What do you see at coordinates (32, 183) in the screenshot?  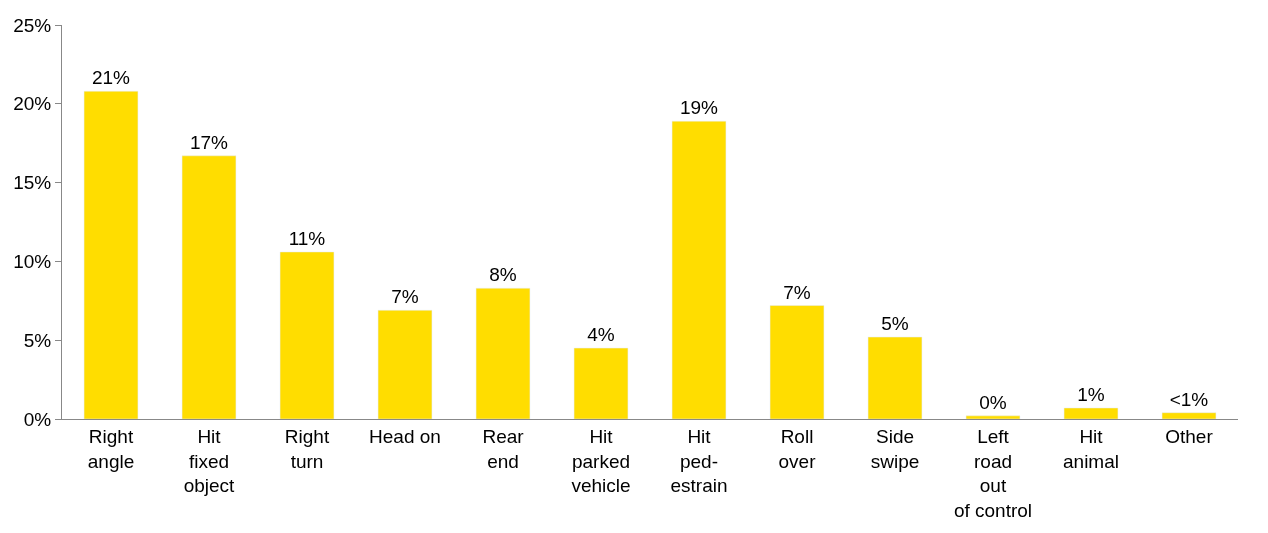 I see `y-tick-label: 15%` at bounding box center [32, 183].